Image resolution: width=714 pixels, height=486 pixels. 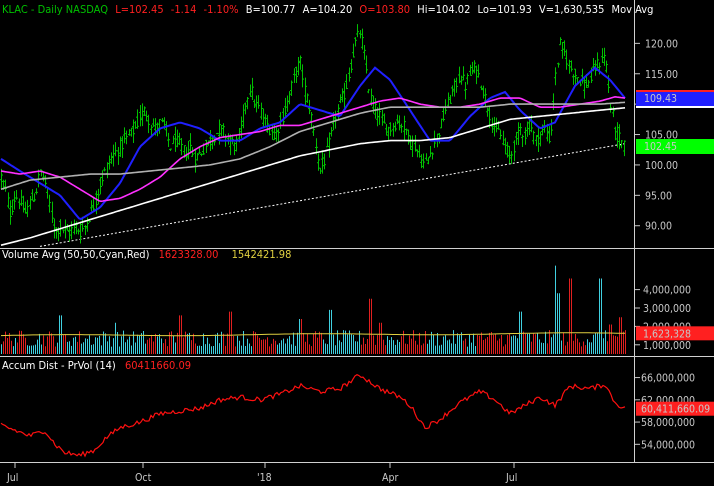 I want to click on header-ask: A=104.20, so click(x=328, y=9).